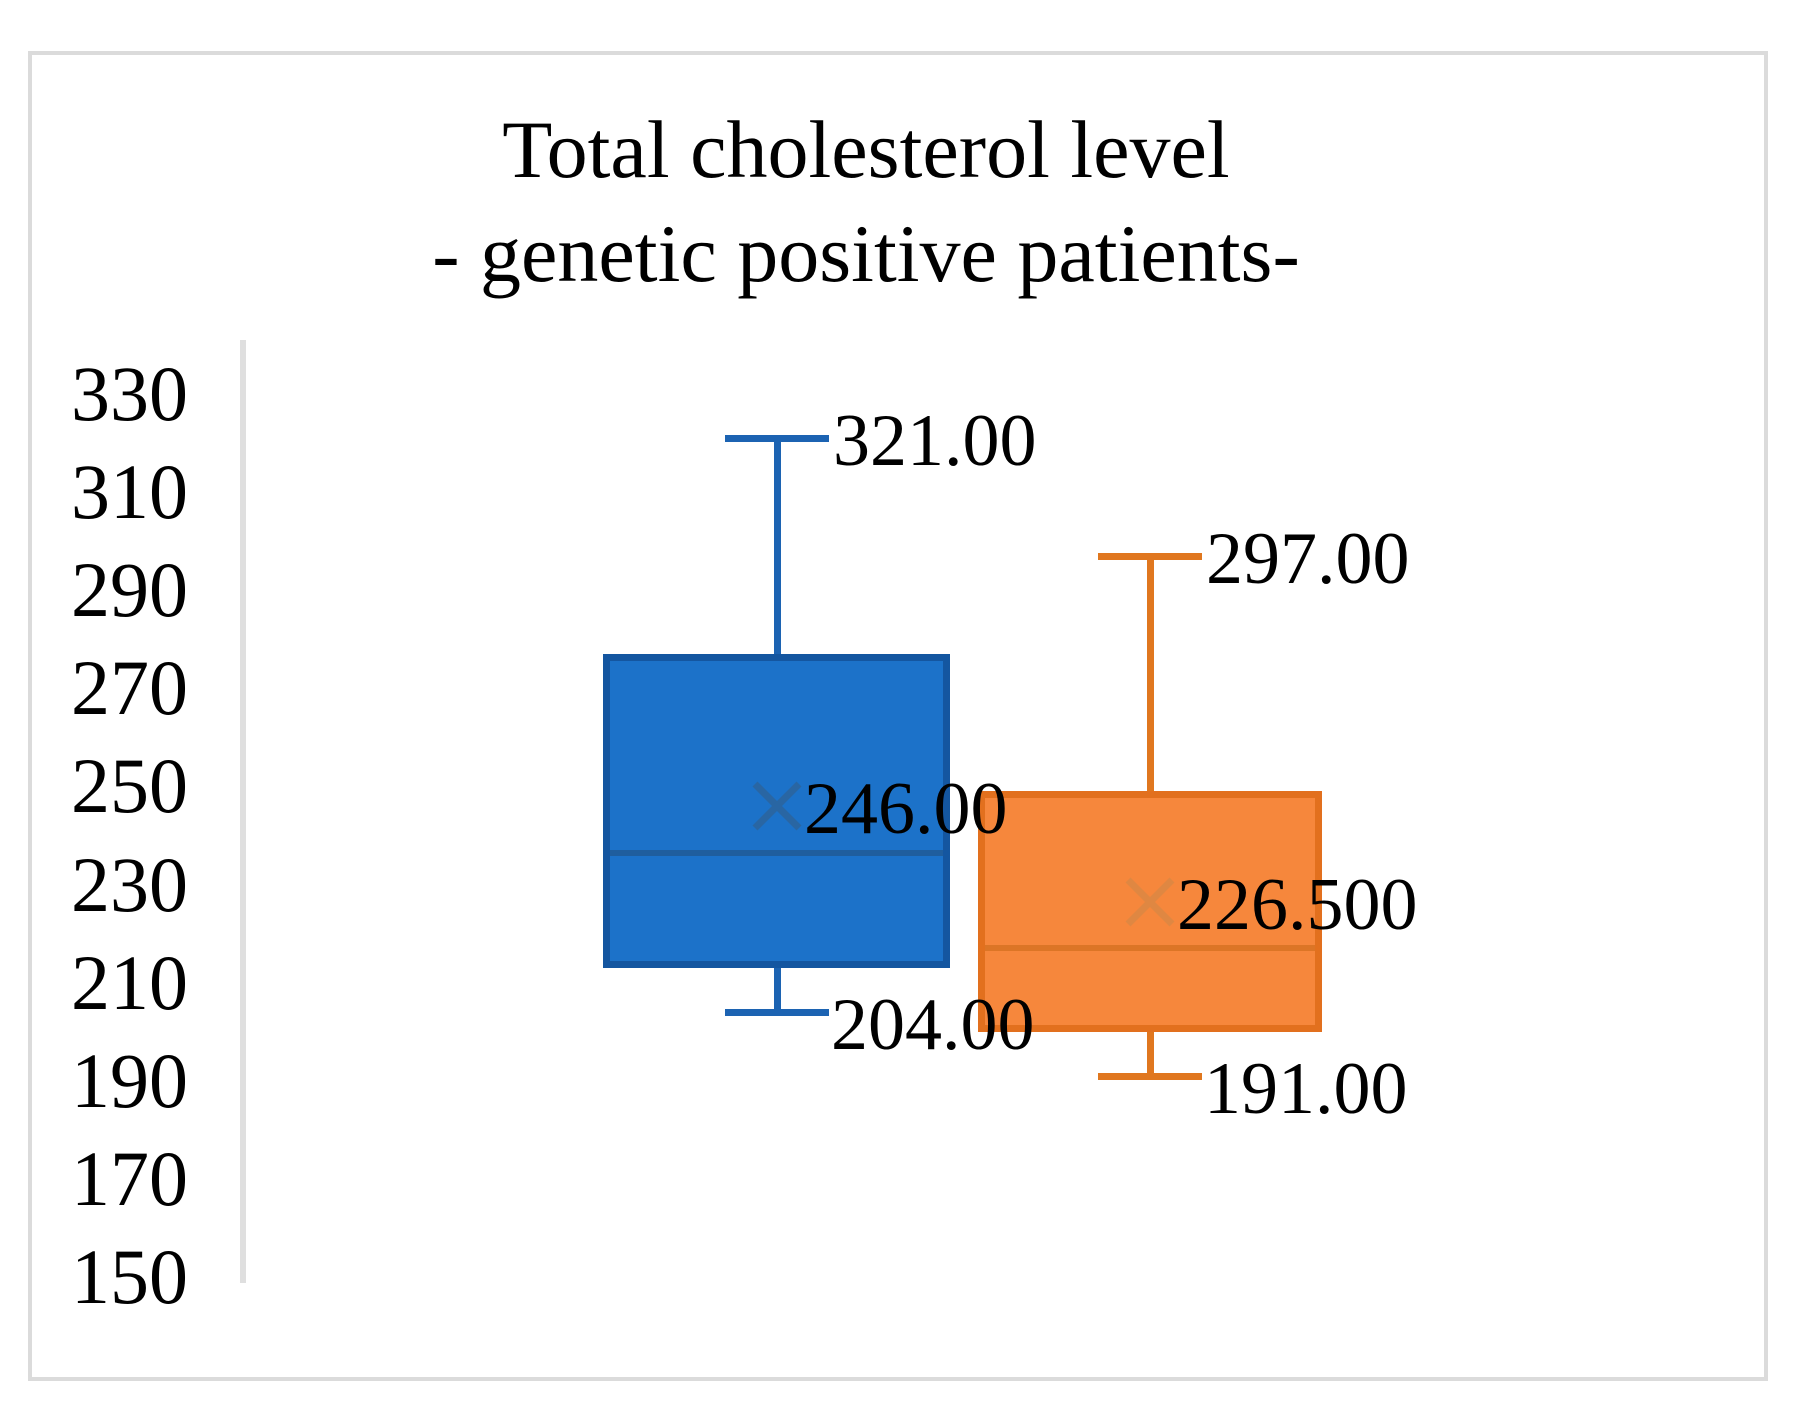 The height and width of the screenshot is (1413, 1813). I want to click on y-axis-tick-label: 270, so click(129, 687).